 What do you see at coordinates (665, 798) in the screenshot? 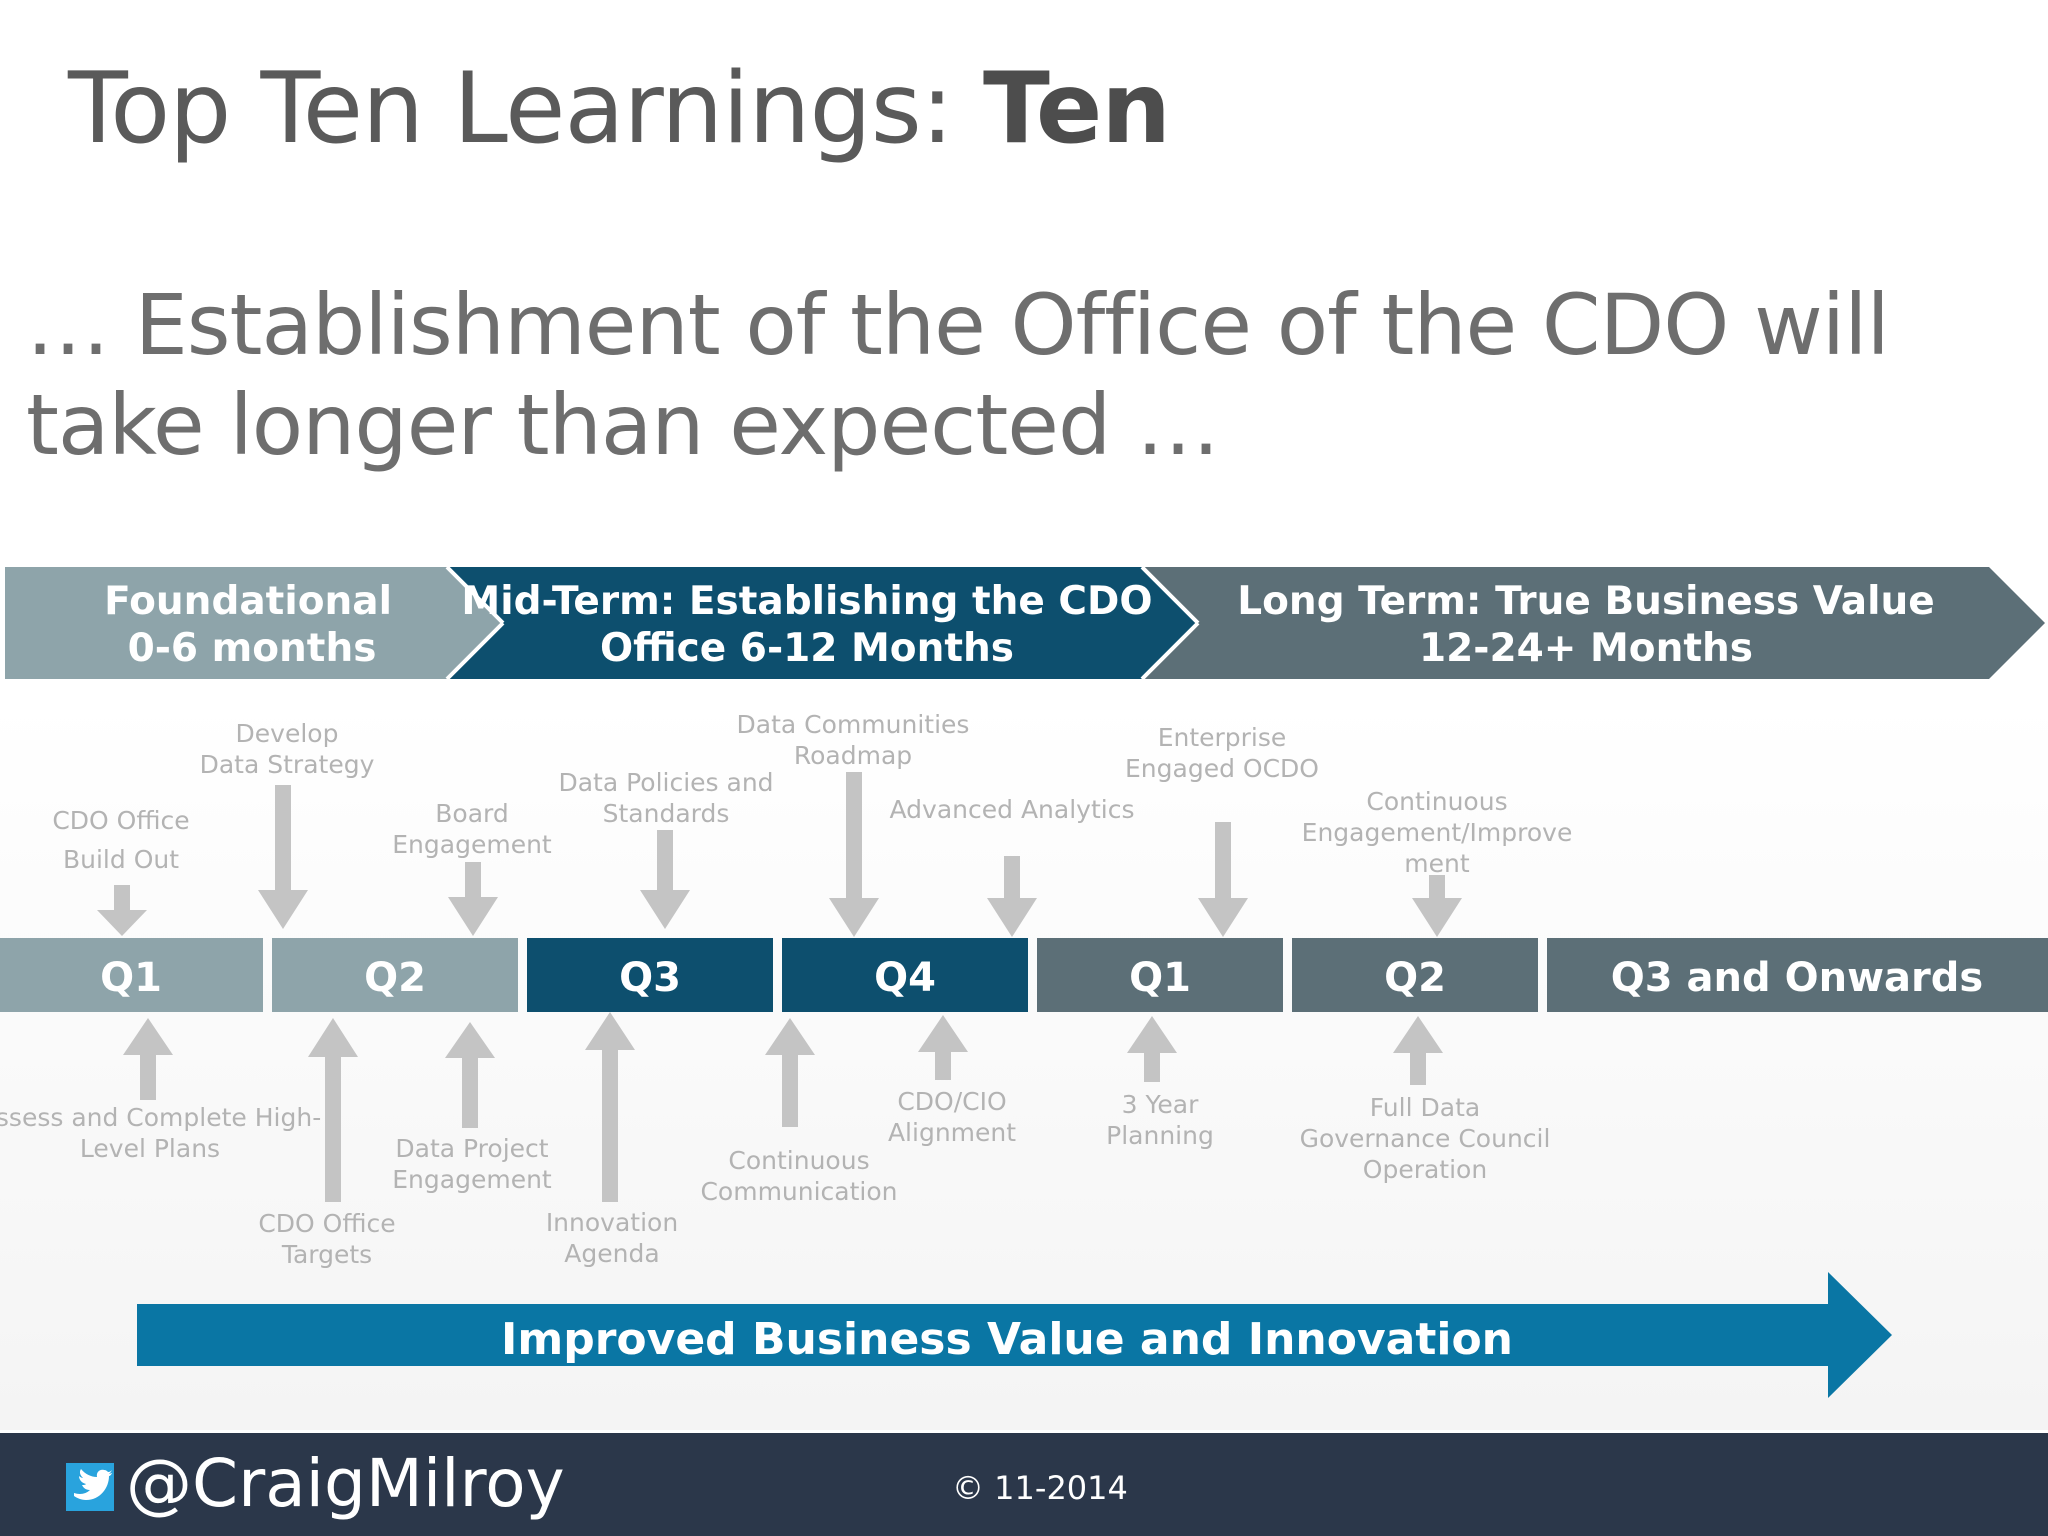
I see `milestone-data-policies-standards: Data Policies and Standards` at bounding box center [665, 798].